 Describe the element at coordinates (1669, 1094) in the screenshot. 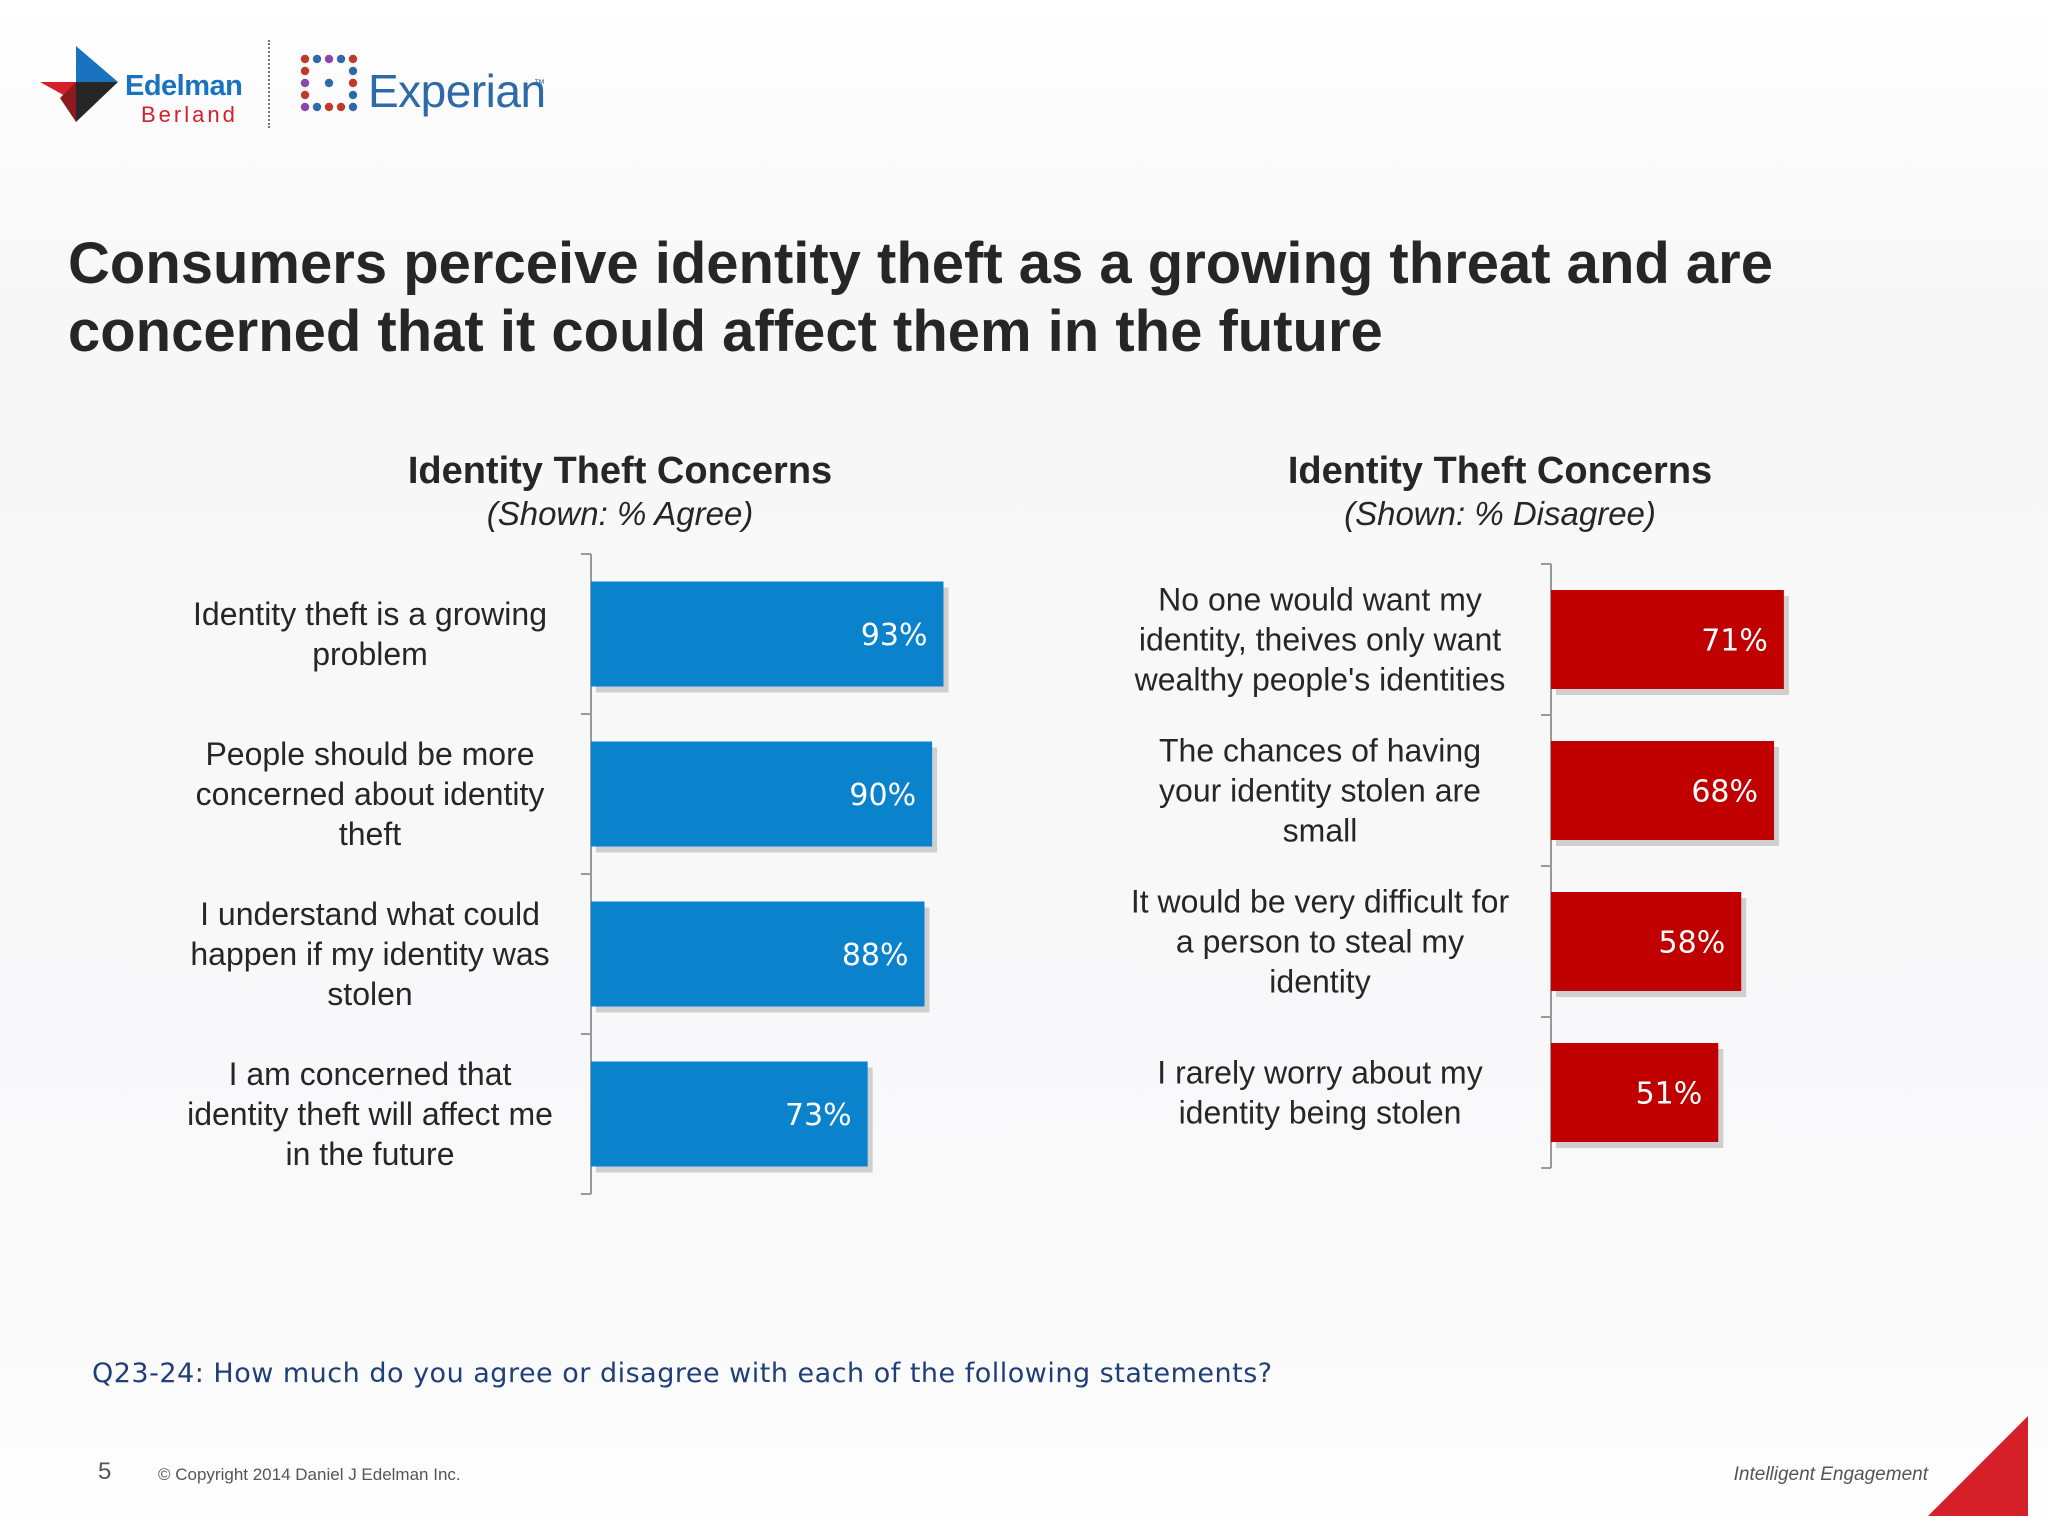

I see `value-label: 51%` at that location.